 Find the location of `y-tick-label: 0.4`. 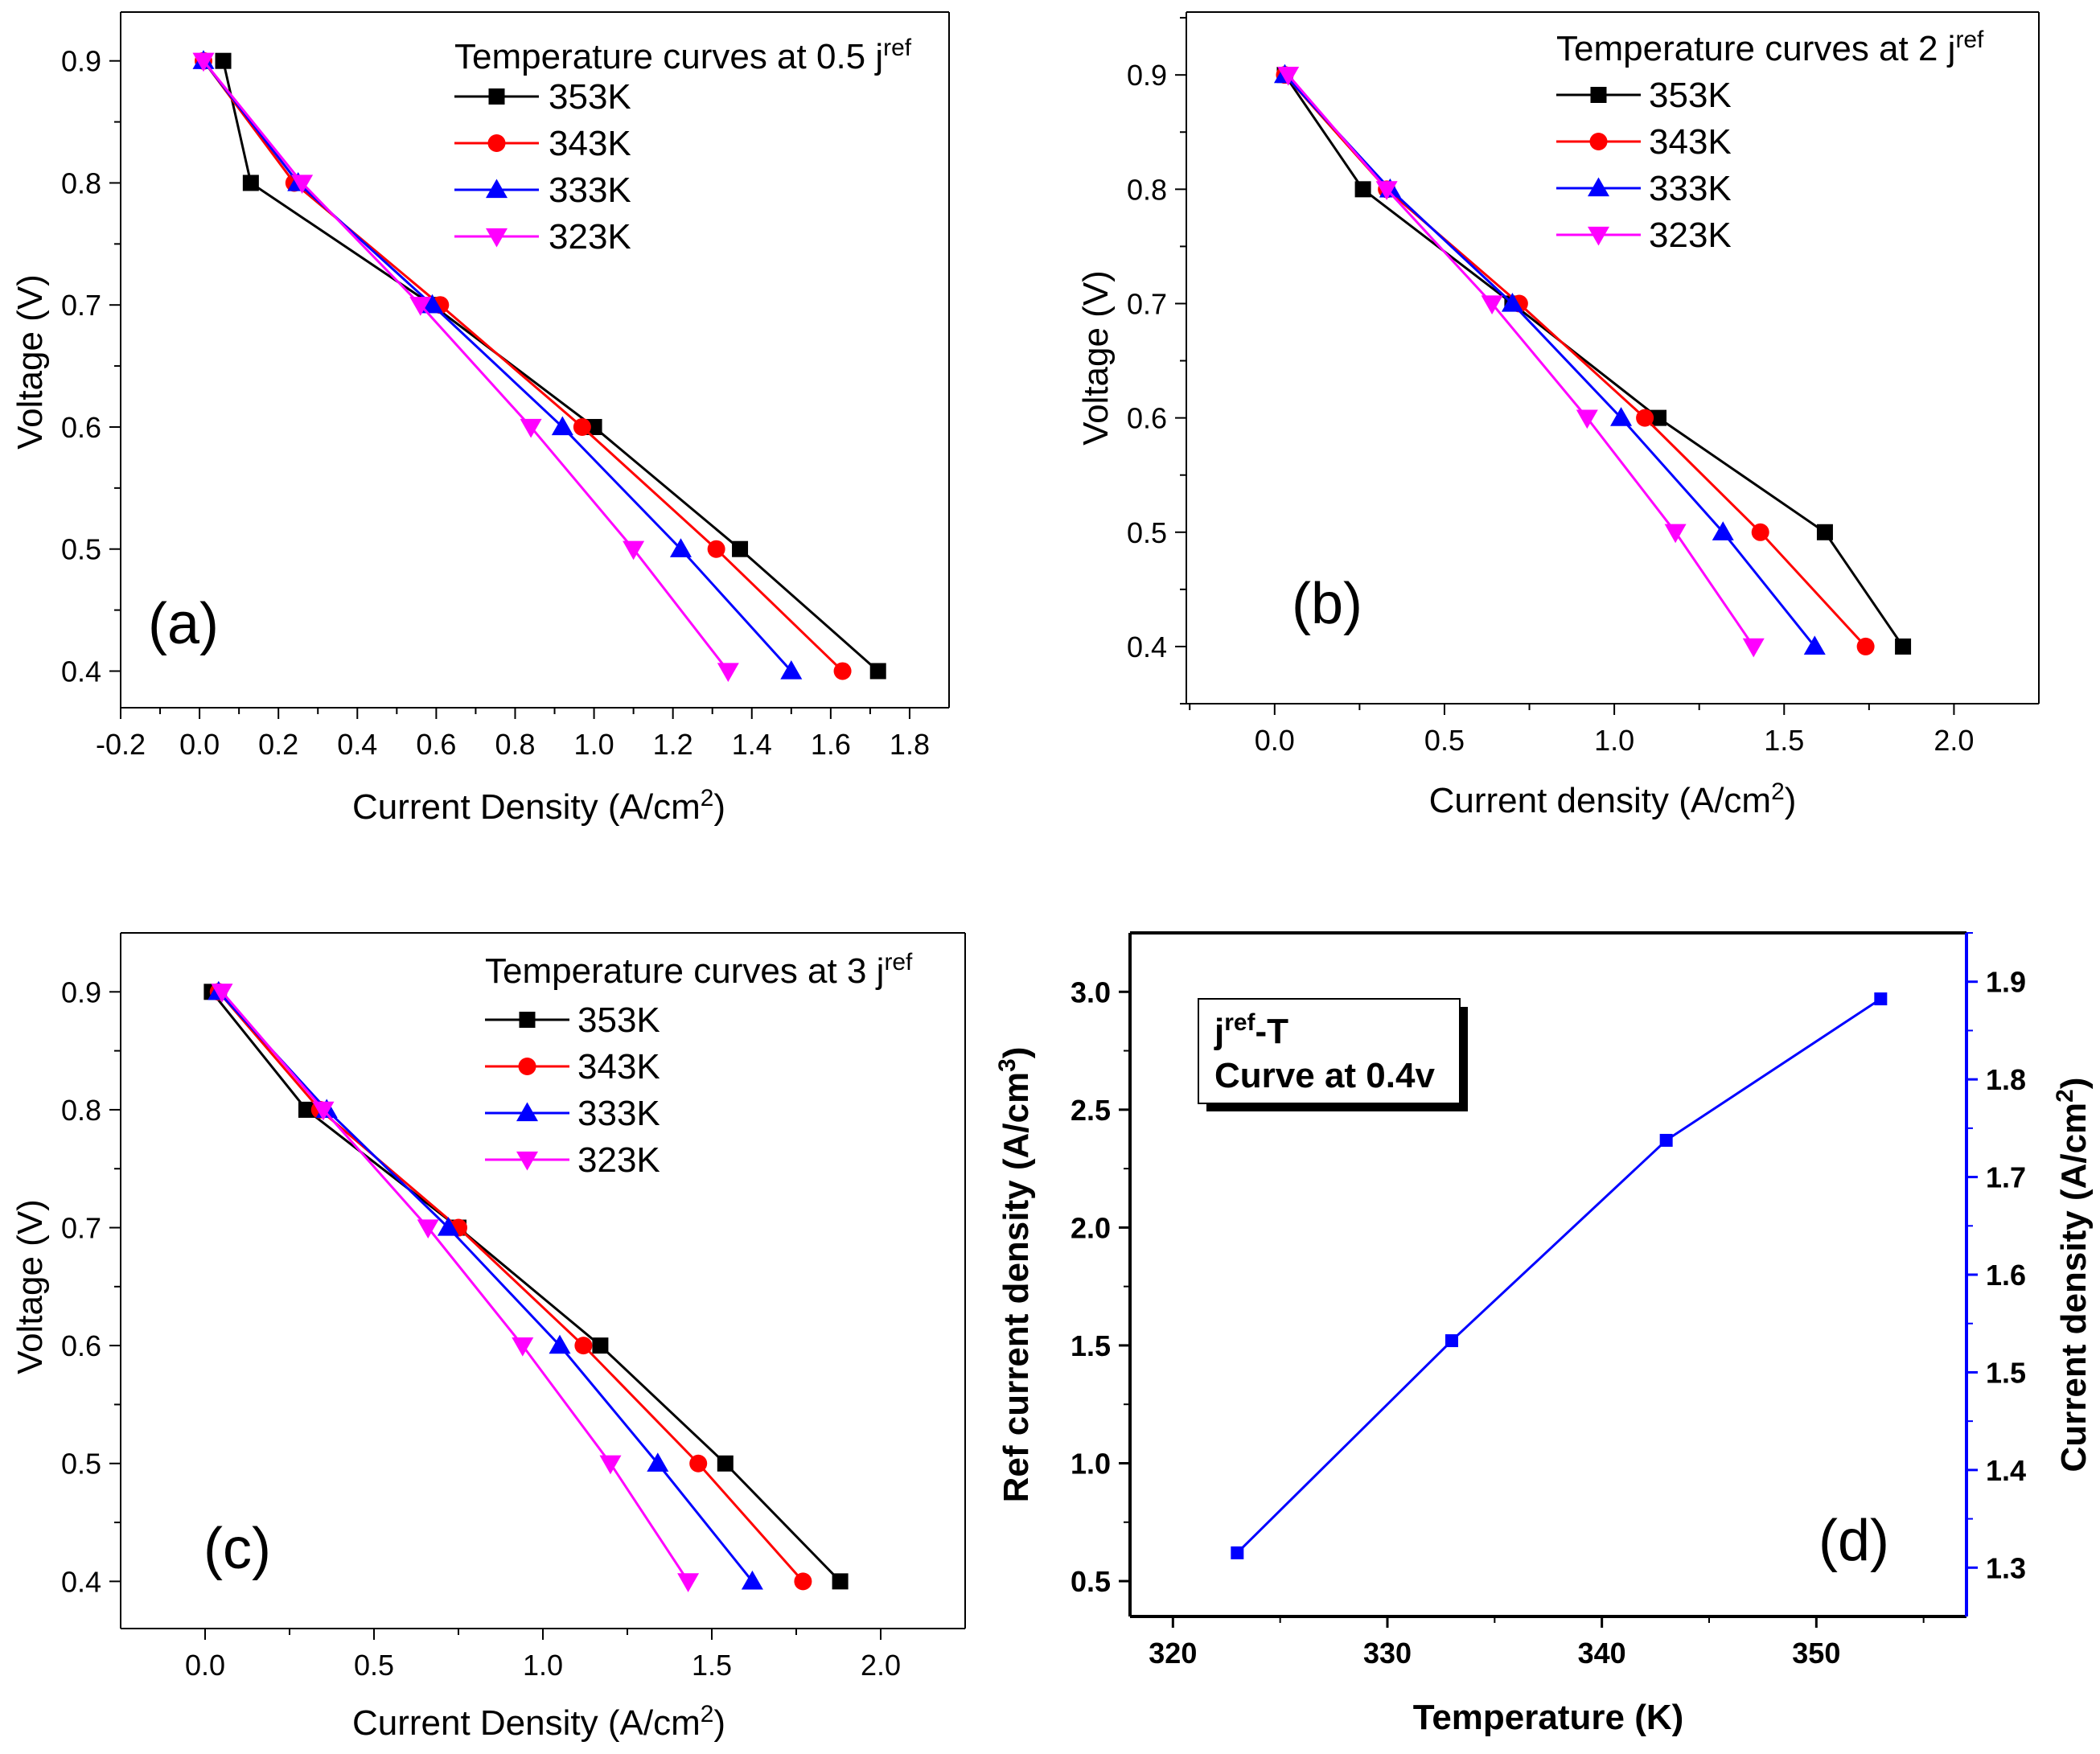

y-tick-label: 0.4 is located at coordinates (81, 671).